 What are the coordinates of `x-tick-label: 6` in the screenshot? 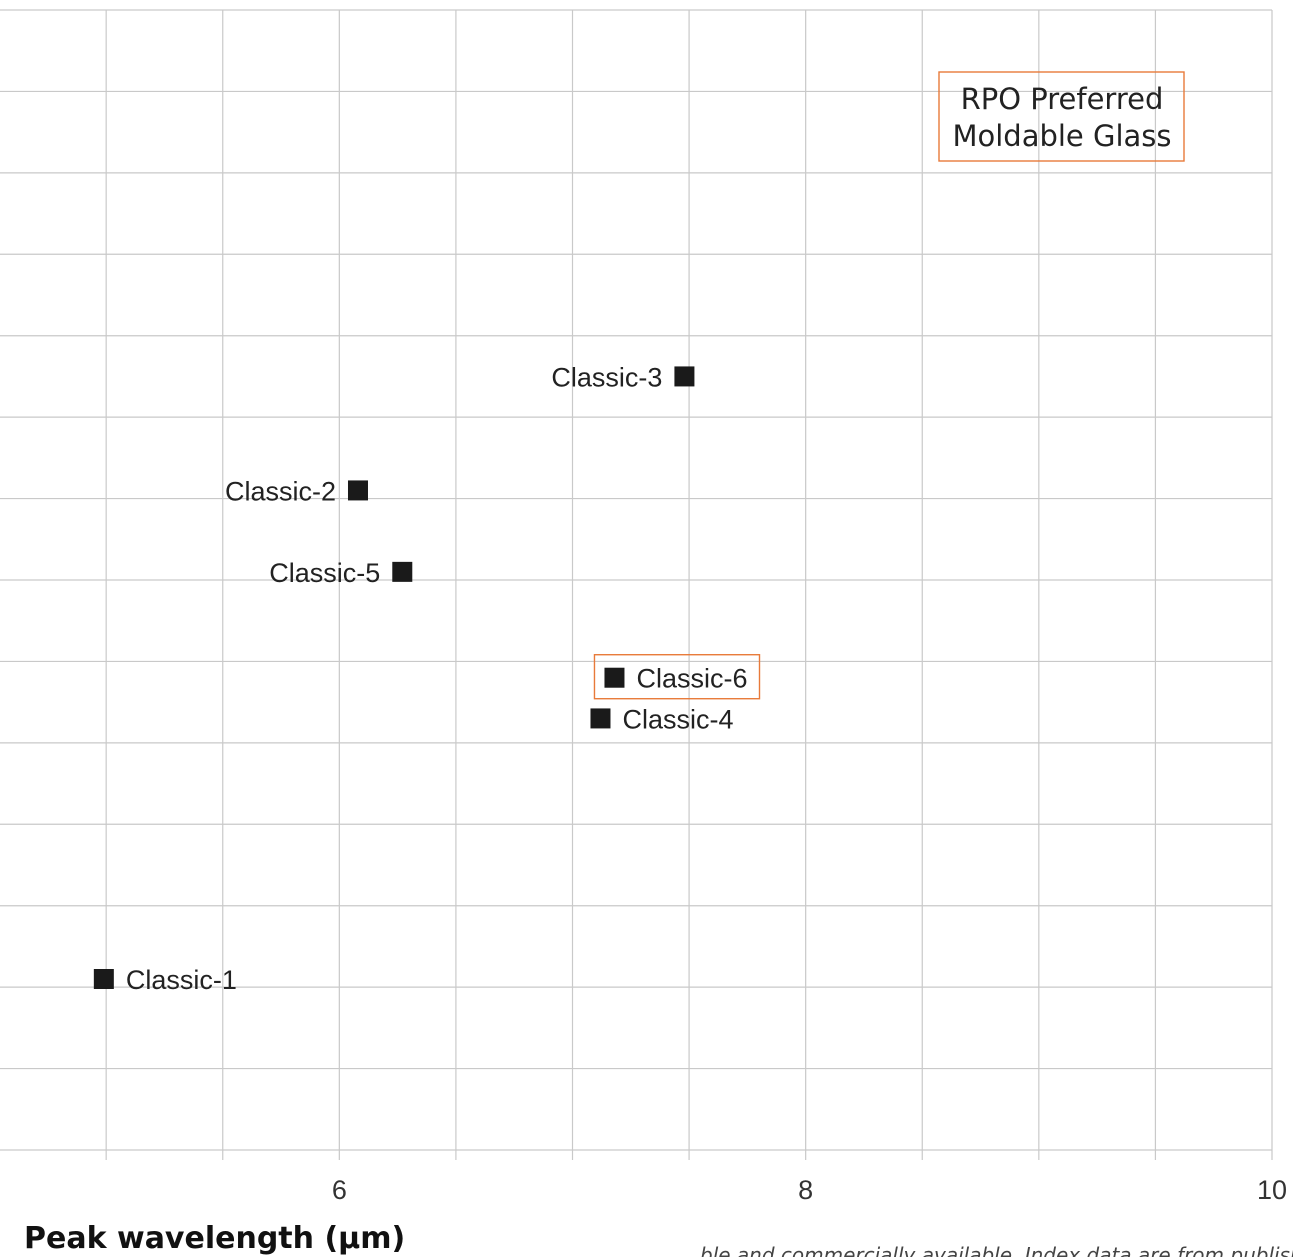 It's located at (339, 1190).